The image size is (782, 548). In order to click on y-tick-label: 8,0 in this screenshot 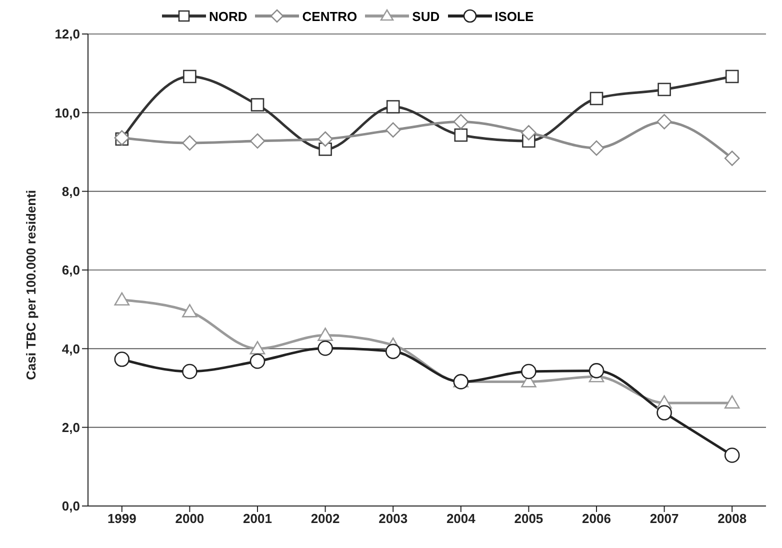, I will do `click(71, 191)`.